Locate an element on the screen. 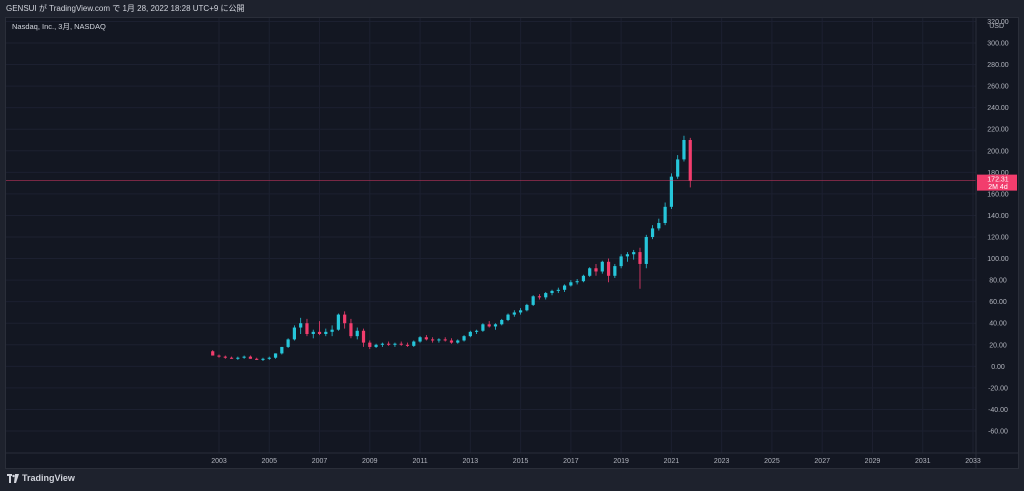 Image resolution: width=1024 pixels, height=491 pixels. y-tick-label: 60.00 is located at coordinates (998, 302).